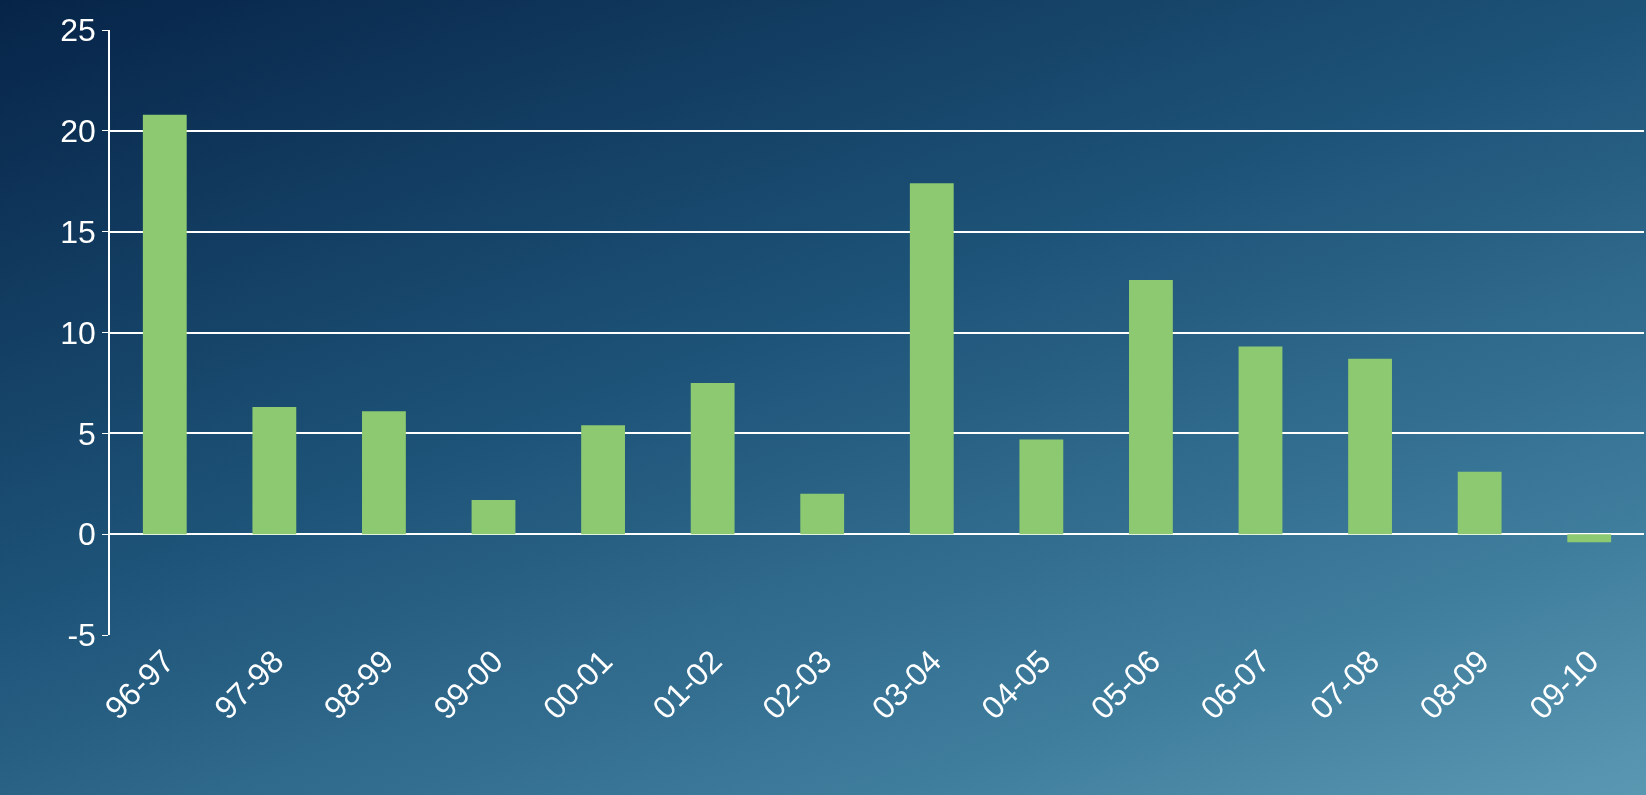  Describe the element at coordinates (78, 231) in the screenshot. I see `y-tick-label: 15` at that location.